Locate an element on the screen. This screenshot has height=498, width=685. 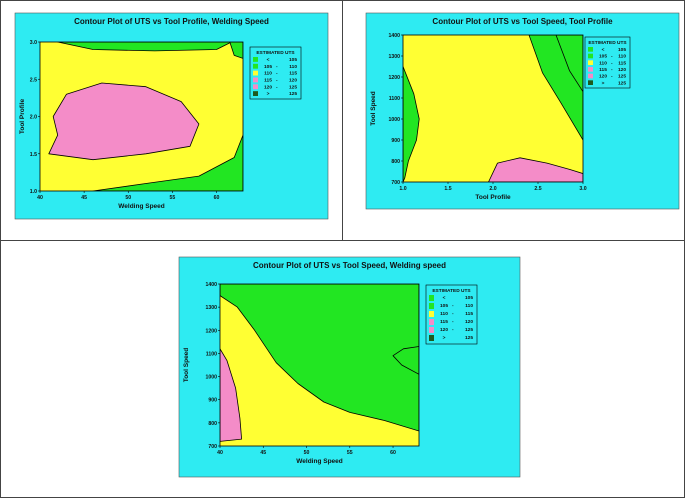
chart-2-legend-entry-low: 115 is located at coordinates (603, 70).